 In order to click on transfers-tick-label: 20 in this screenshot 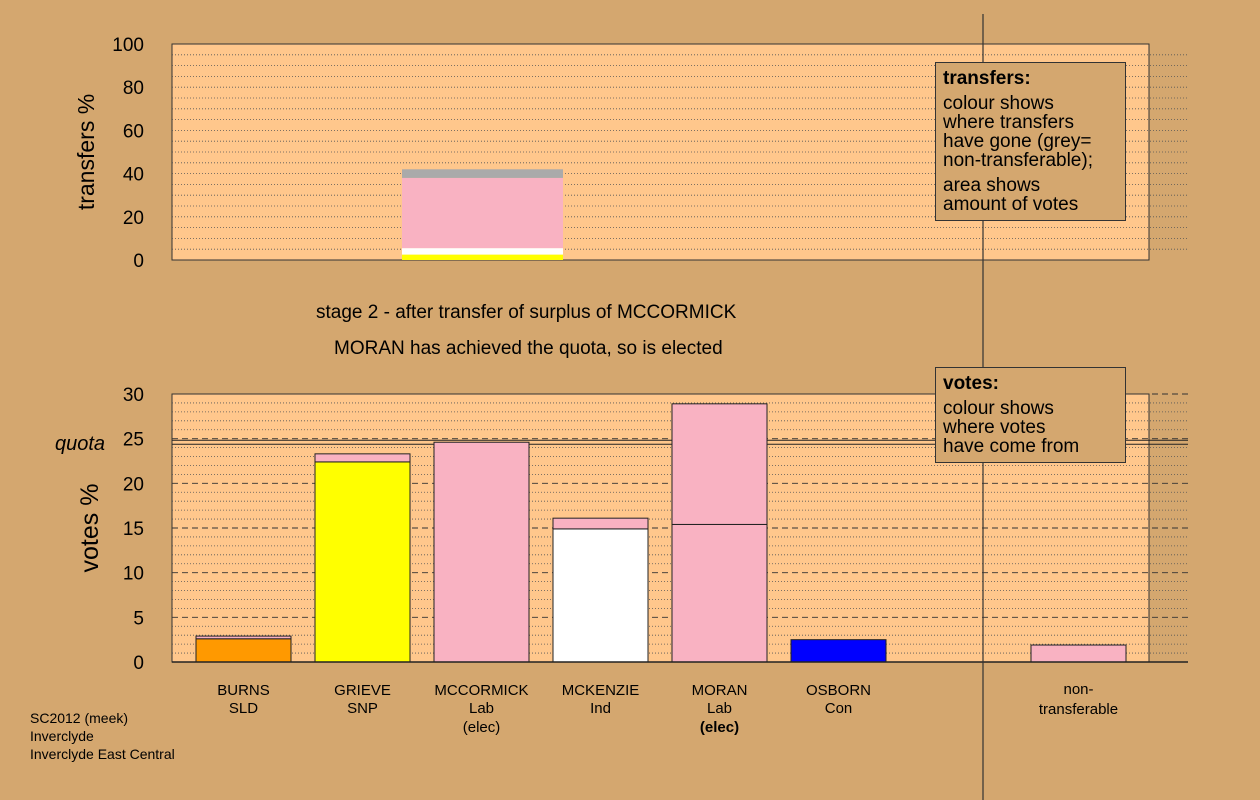, I will do `click(133, 218)`.